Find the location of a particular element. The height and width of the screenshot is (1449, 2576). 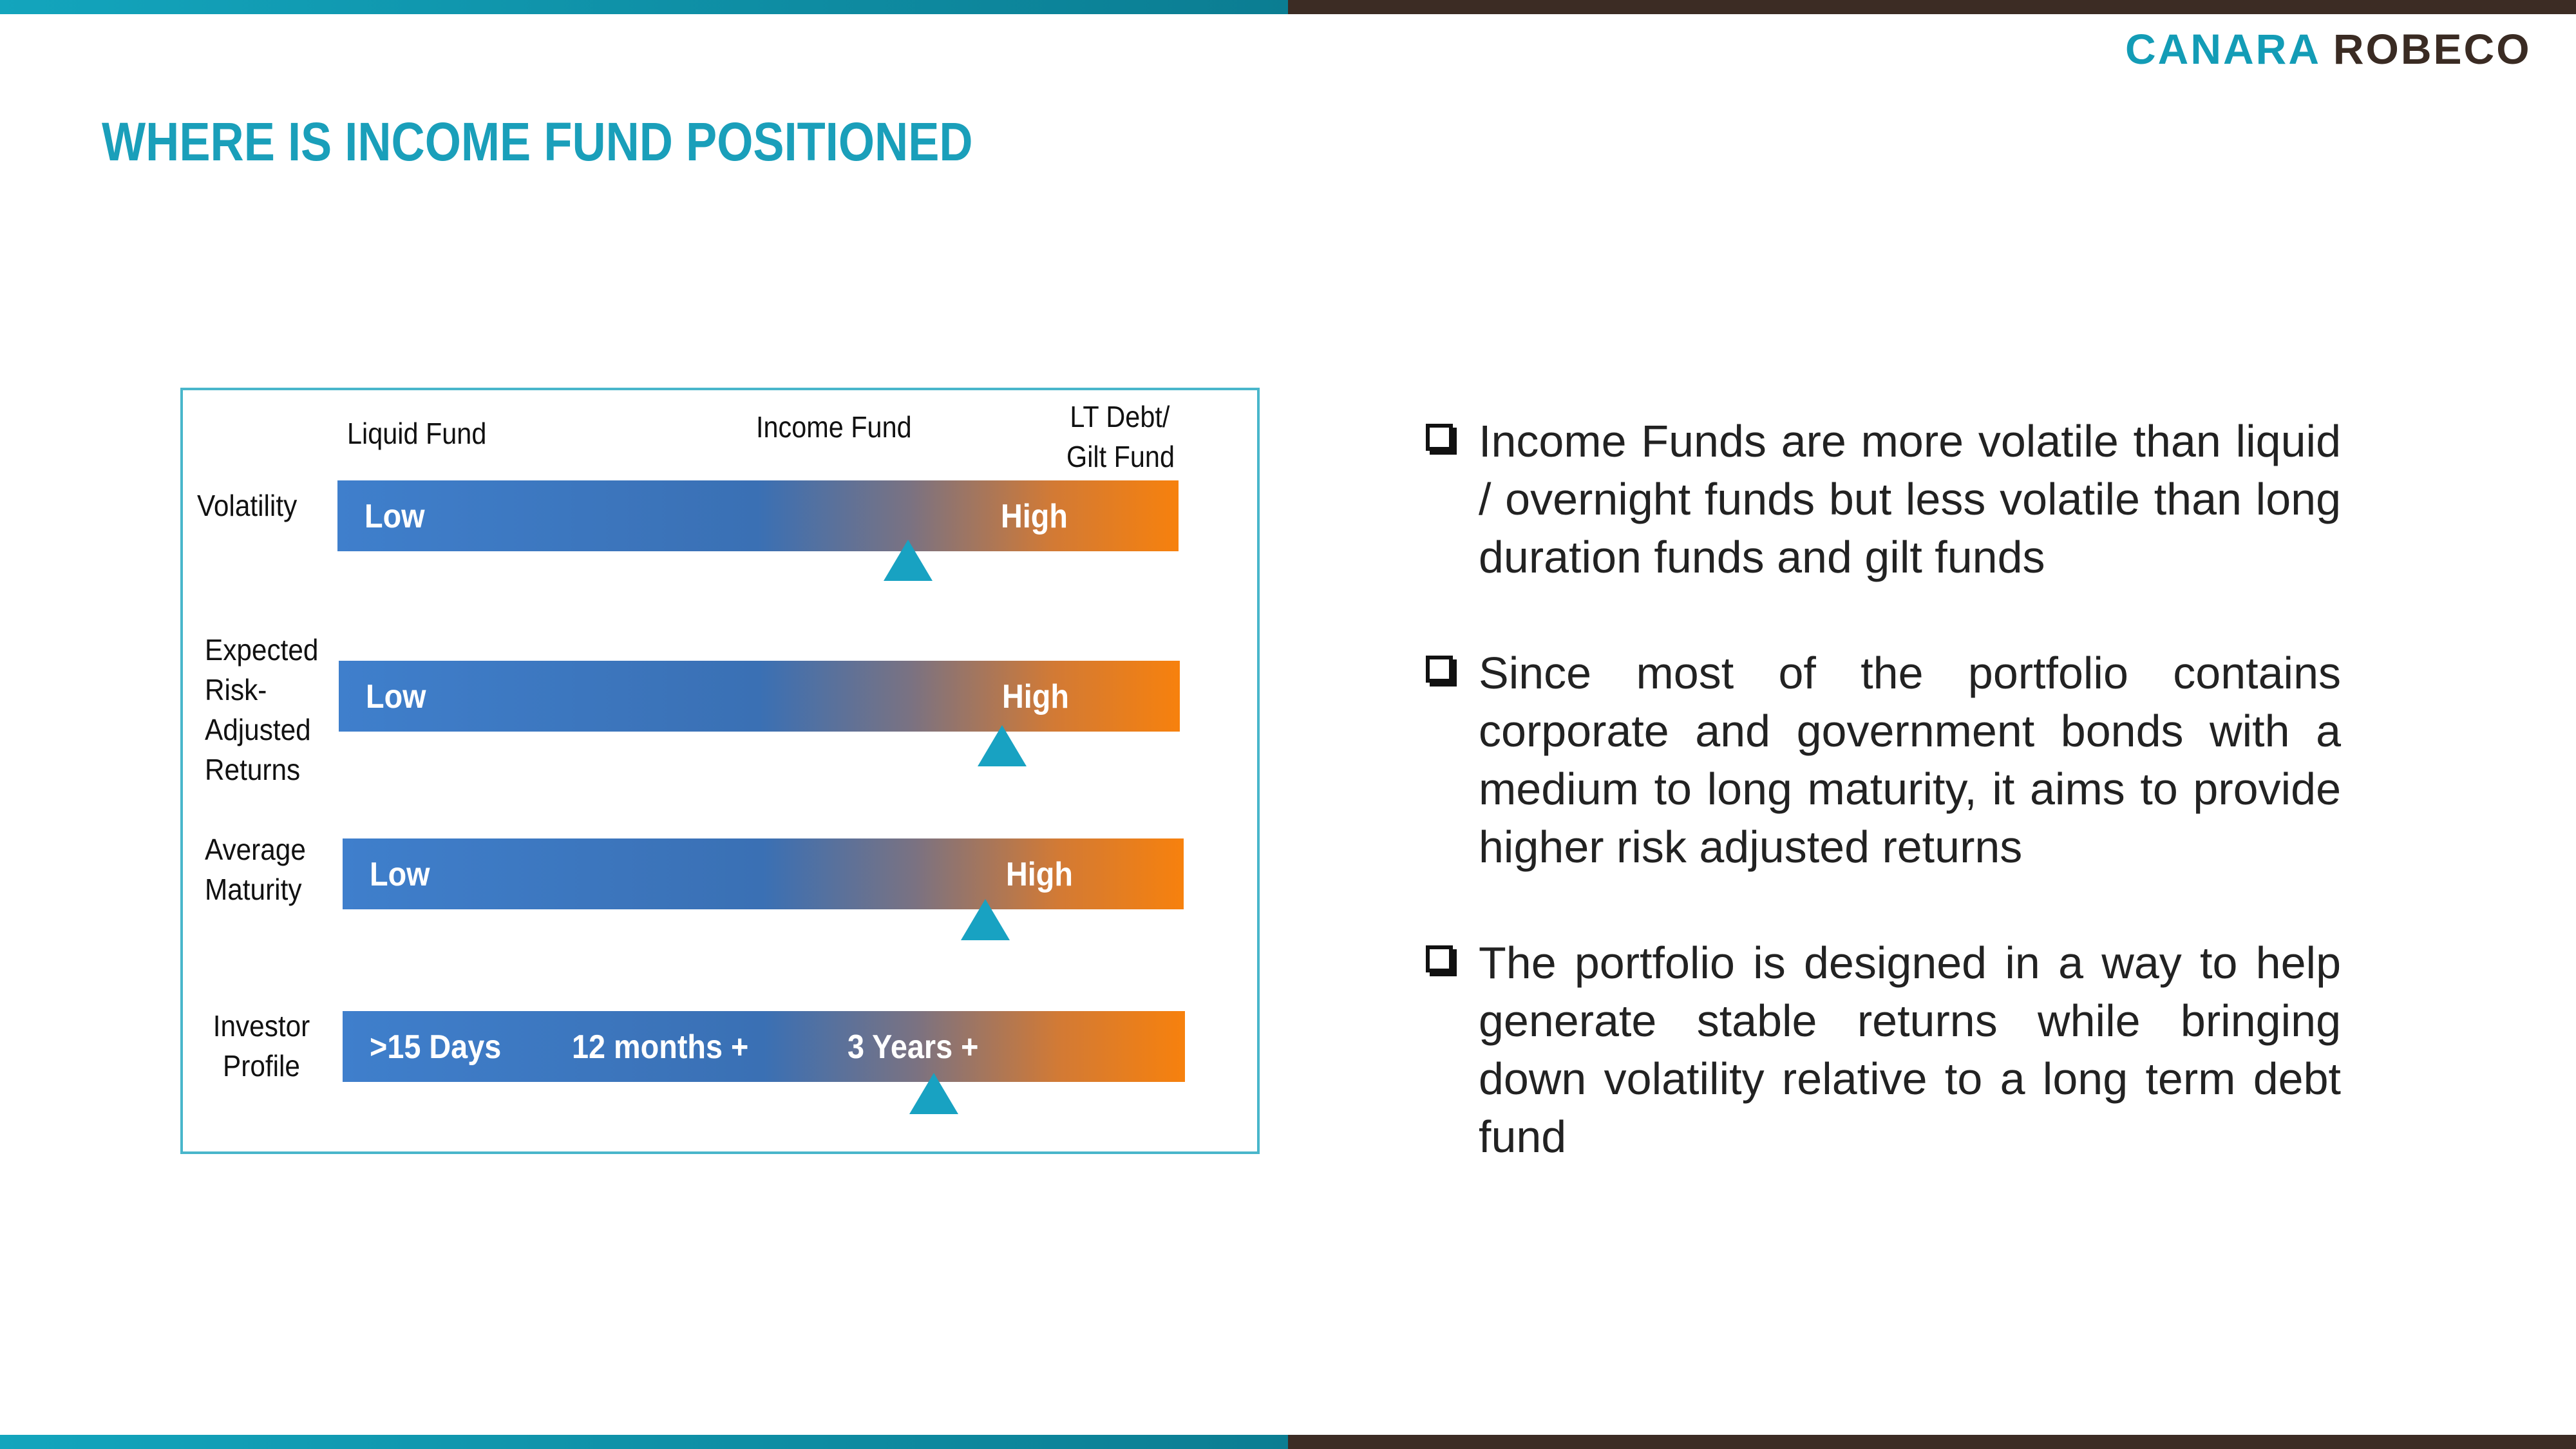

column-header-lt-debt-gilt-fund: LT Debt/ Gilt Fund is located at coordinates (1121, 437).